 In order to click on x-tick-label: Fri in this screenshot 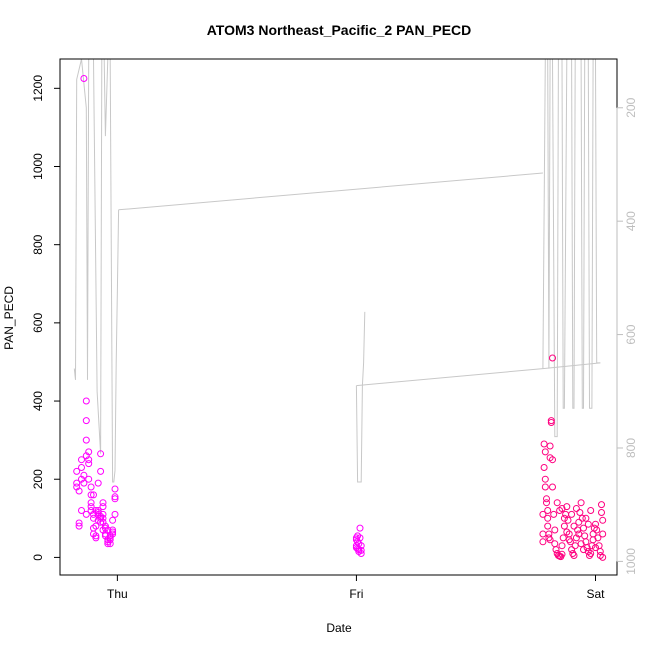, I will do `click(356, 594)`.